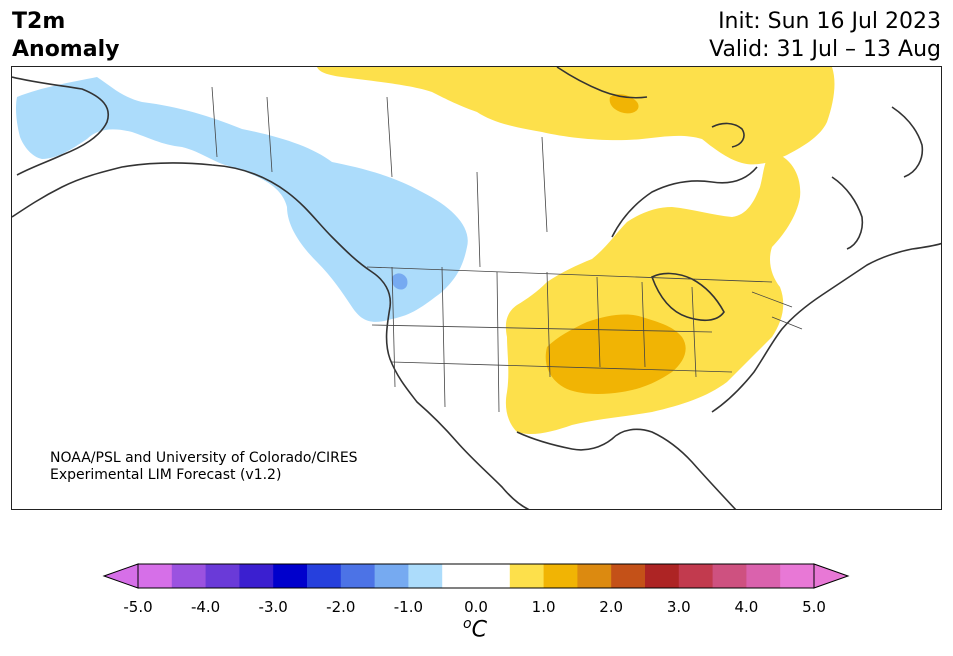 The width and height of the screenshot is (953, 656). What do you see at coordinates (205, 607) in the screenshot?
I see `colorbar-tick-label: -4.0` at bounding box center [205, 607].